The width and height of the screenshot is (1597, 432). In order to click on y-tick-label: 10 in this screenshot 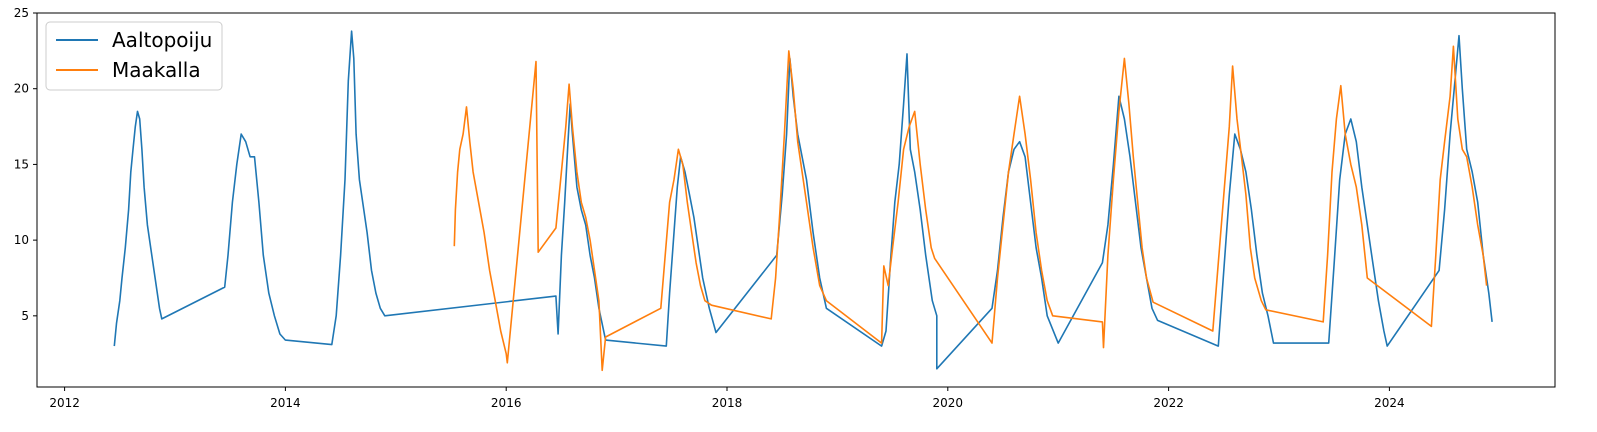, I will do `click(21, 240)`.